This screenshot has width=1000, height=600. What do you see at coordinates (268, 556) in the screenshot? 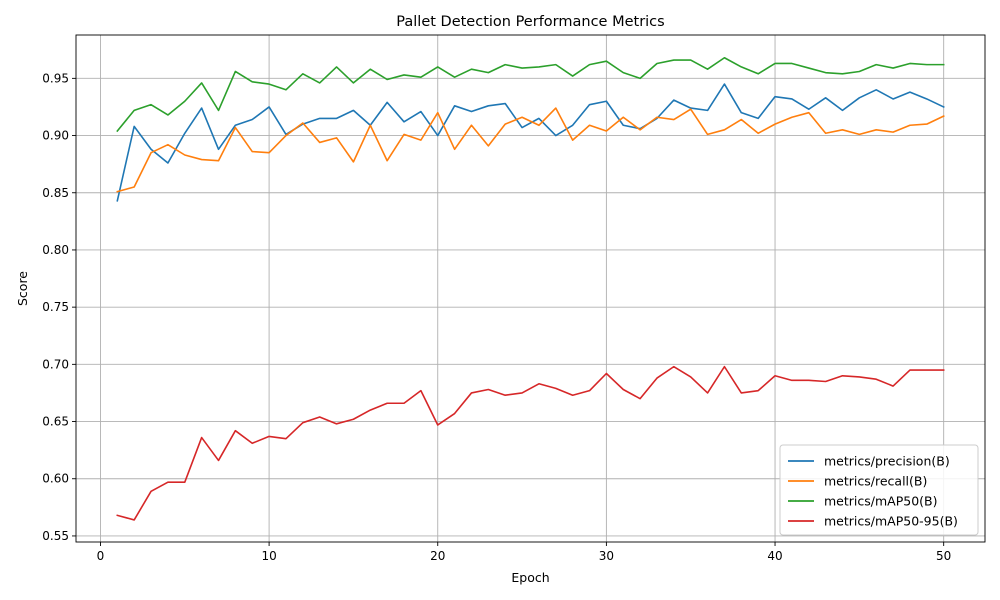
I see `x-tick-label: 10` at bounding box center [268, 556].